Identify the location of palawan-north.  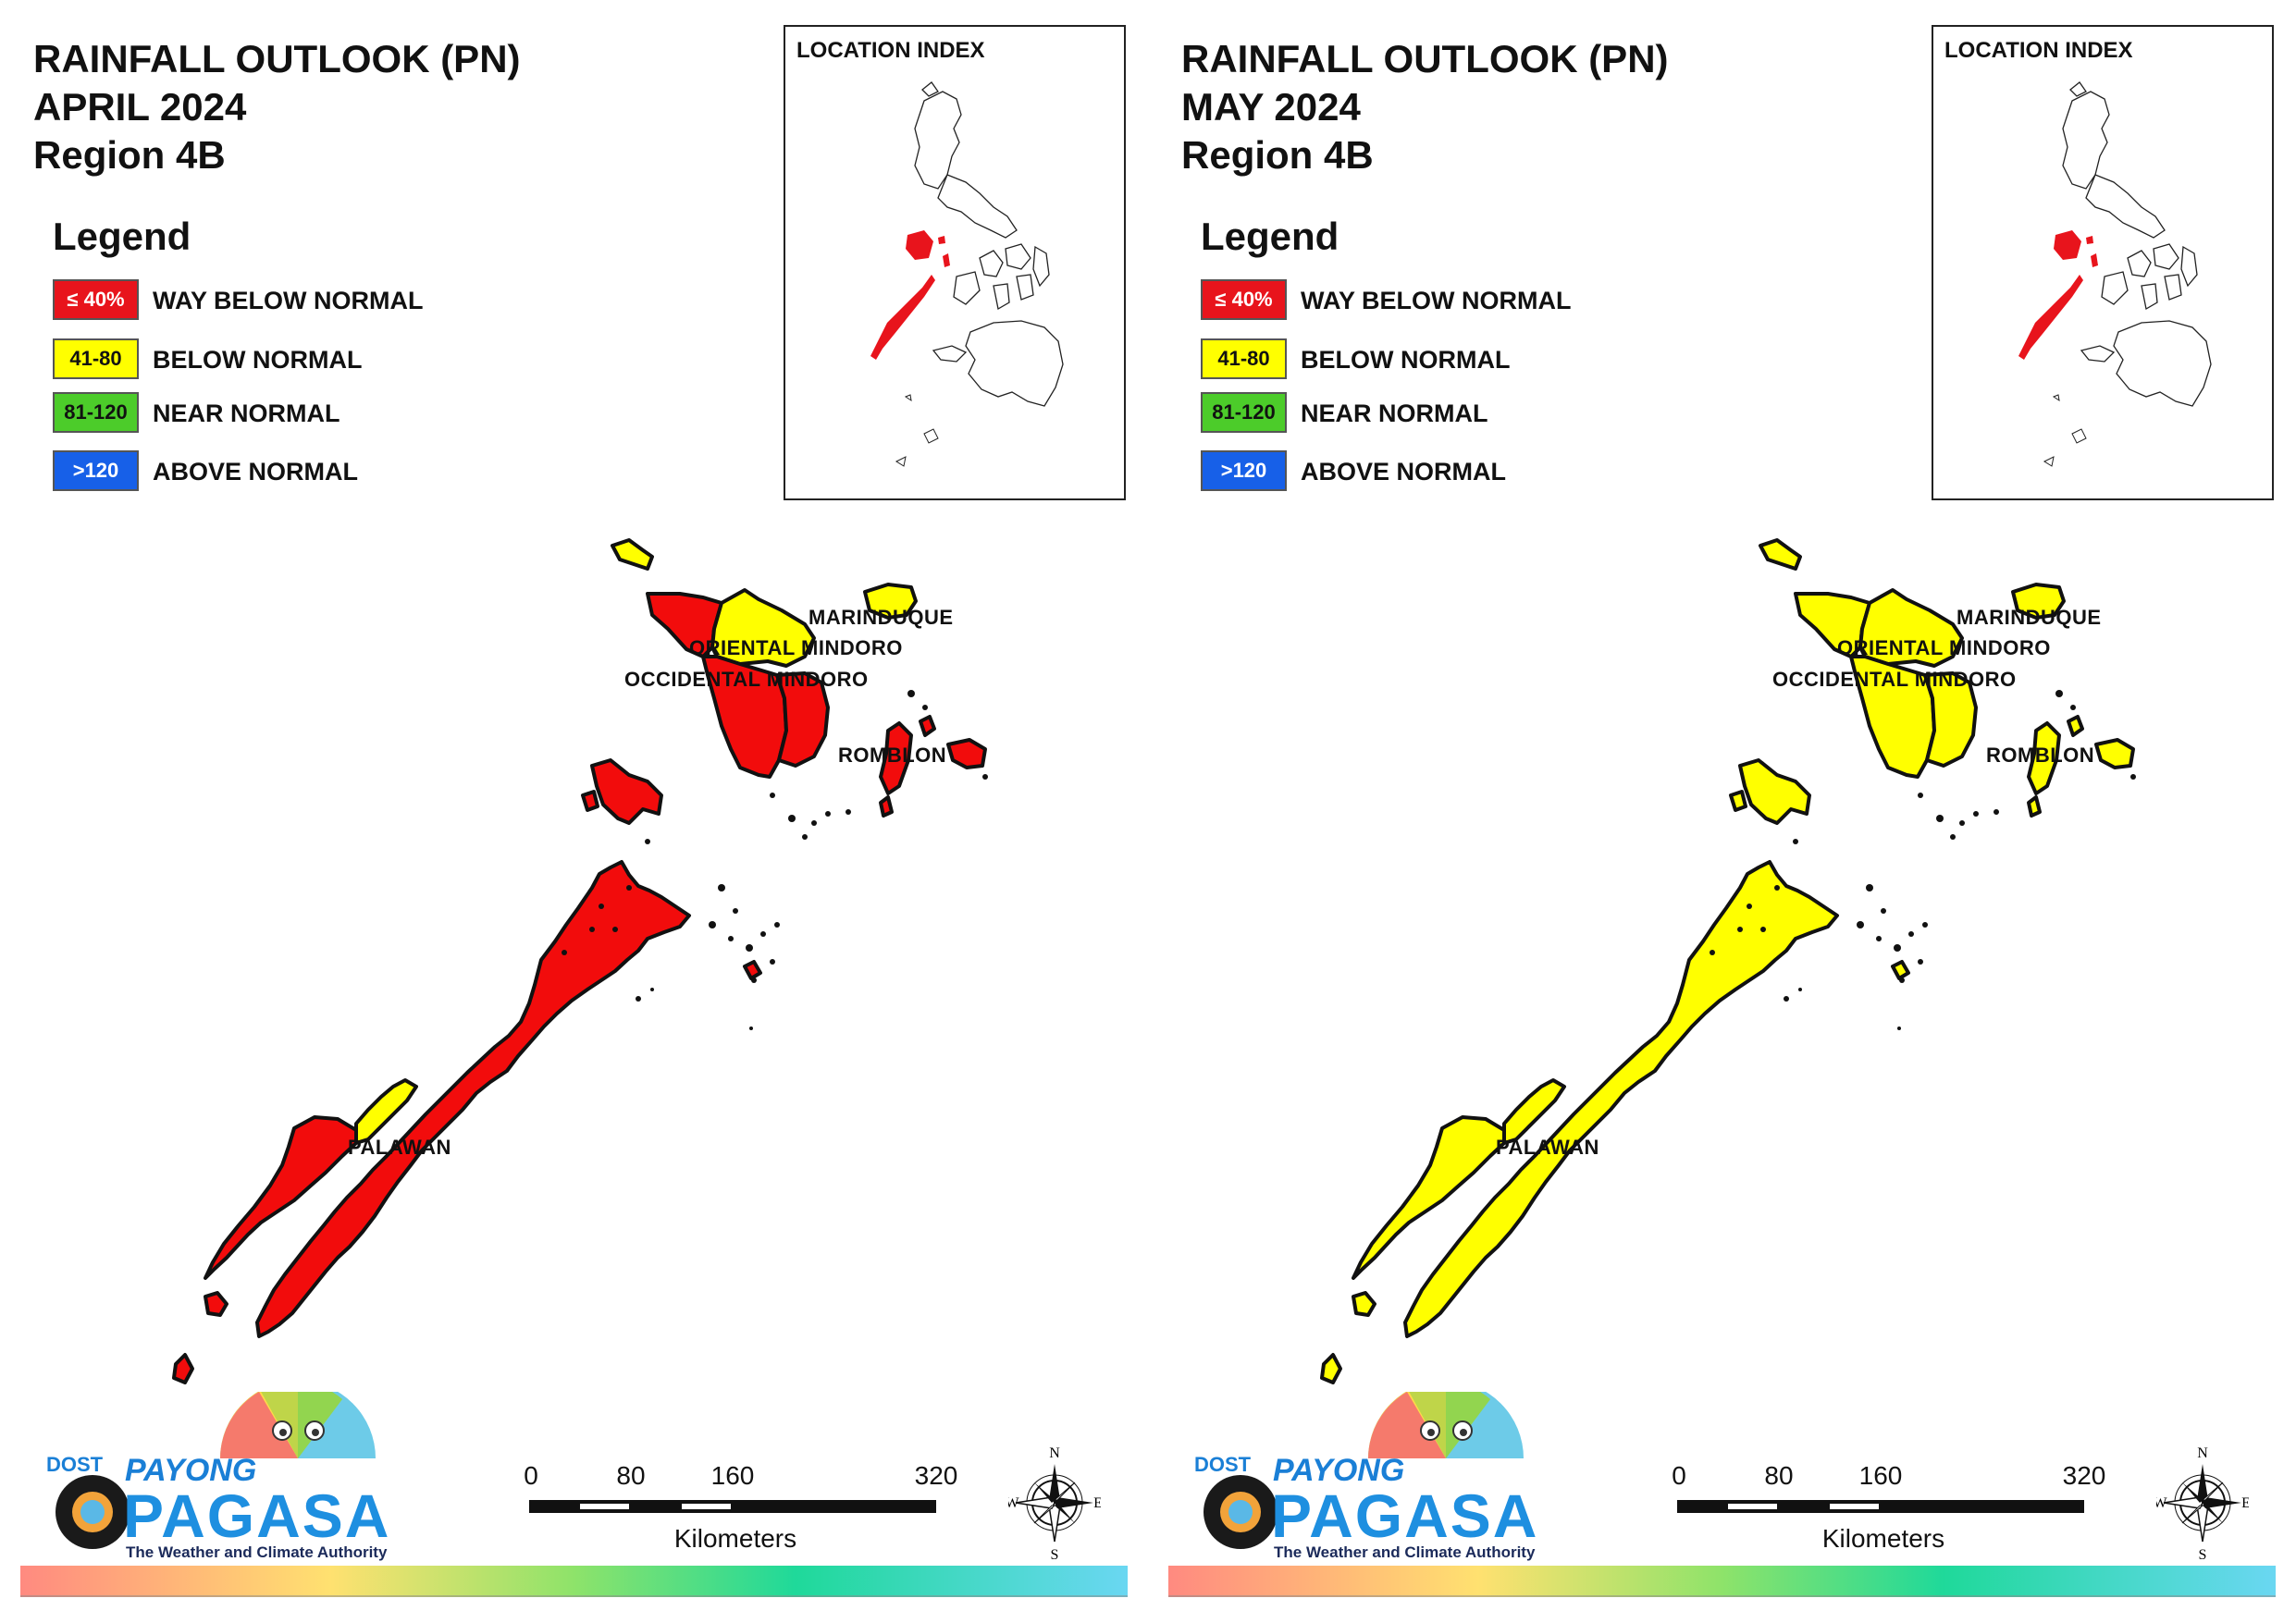
(1621, 1099).